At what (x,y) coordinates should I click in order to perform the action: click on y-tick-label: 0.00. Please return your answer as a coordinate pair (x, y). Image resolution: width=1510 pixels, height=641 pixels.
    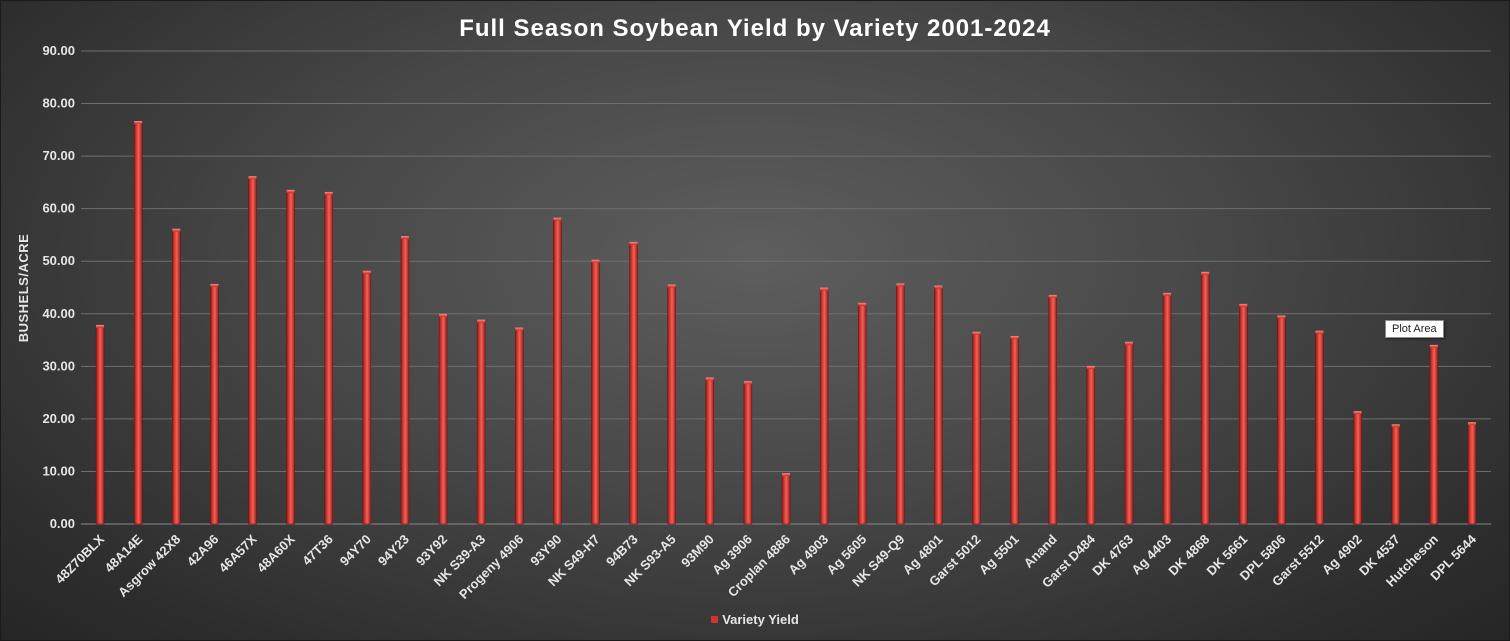
    Looking at the image, I should click on (62, 523).